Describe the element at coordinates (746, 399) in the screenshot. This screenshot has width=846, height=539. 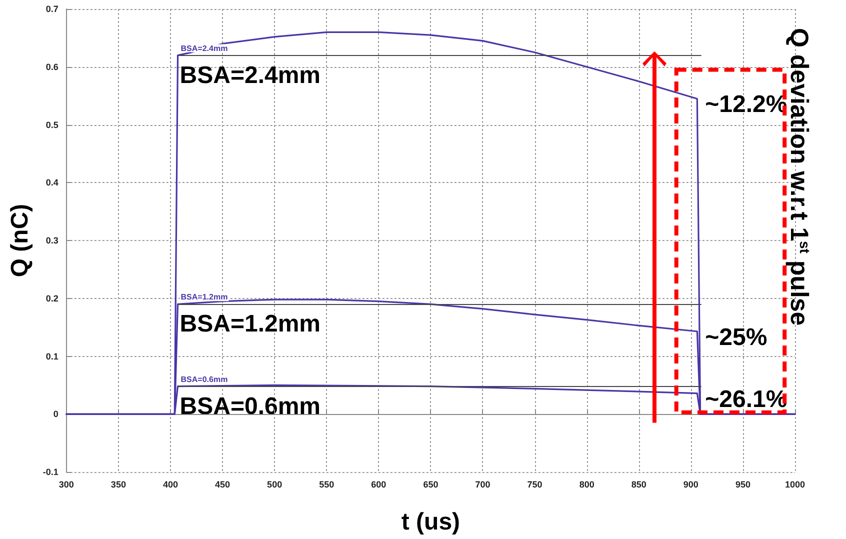
I see `annotation: ~26.1%` at that location.